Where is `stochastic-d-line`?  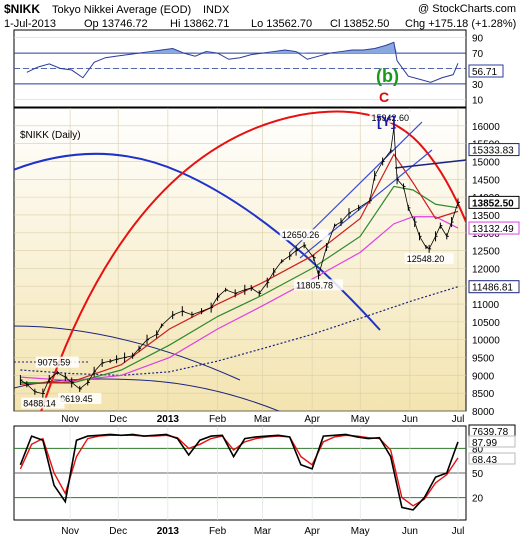
stochastic-d-line is located at coordinates (239, 470).